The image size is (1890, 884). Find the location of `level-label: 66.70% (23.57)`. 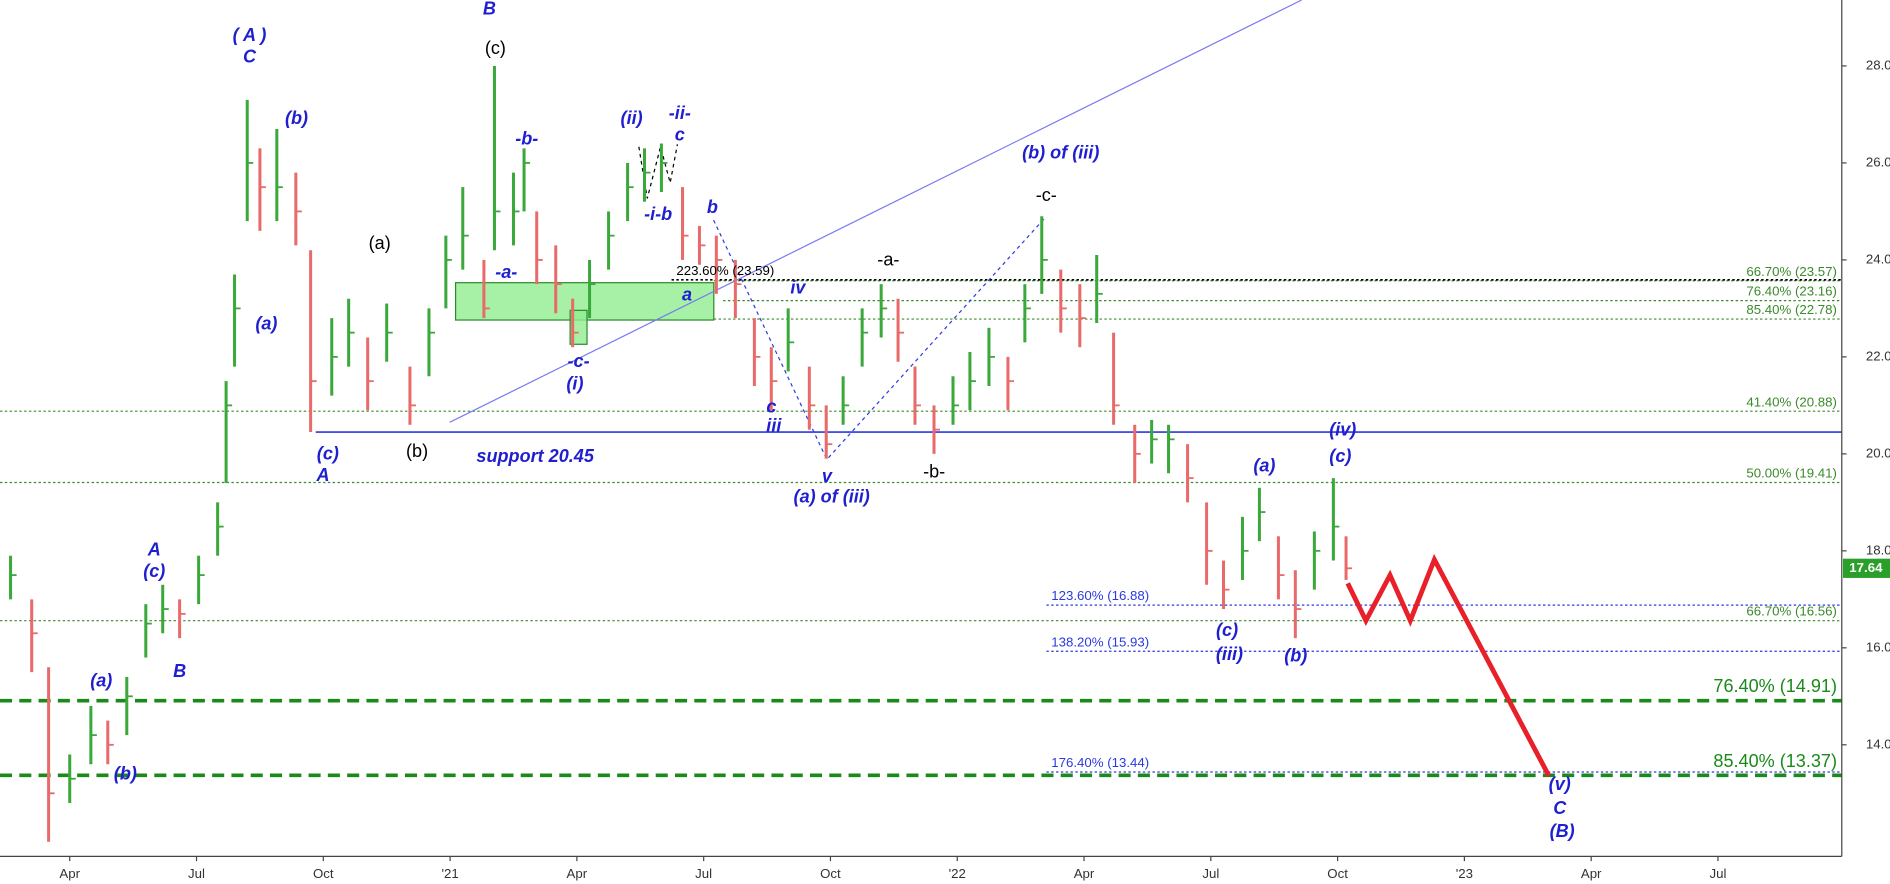

level-label: 66.70% (23.57) is located at coordinates (1791, 271).